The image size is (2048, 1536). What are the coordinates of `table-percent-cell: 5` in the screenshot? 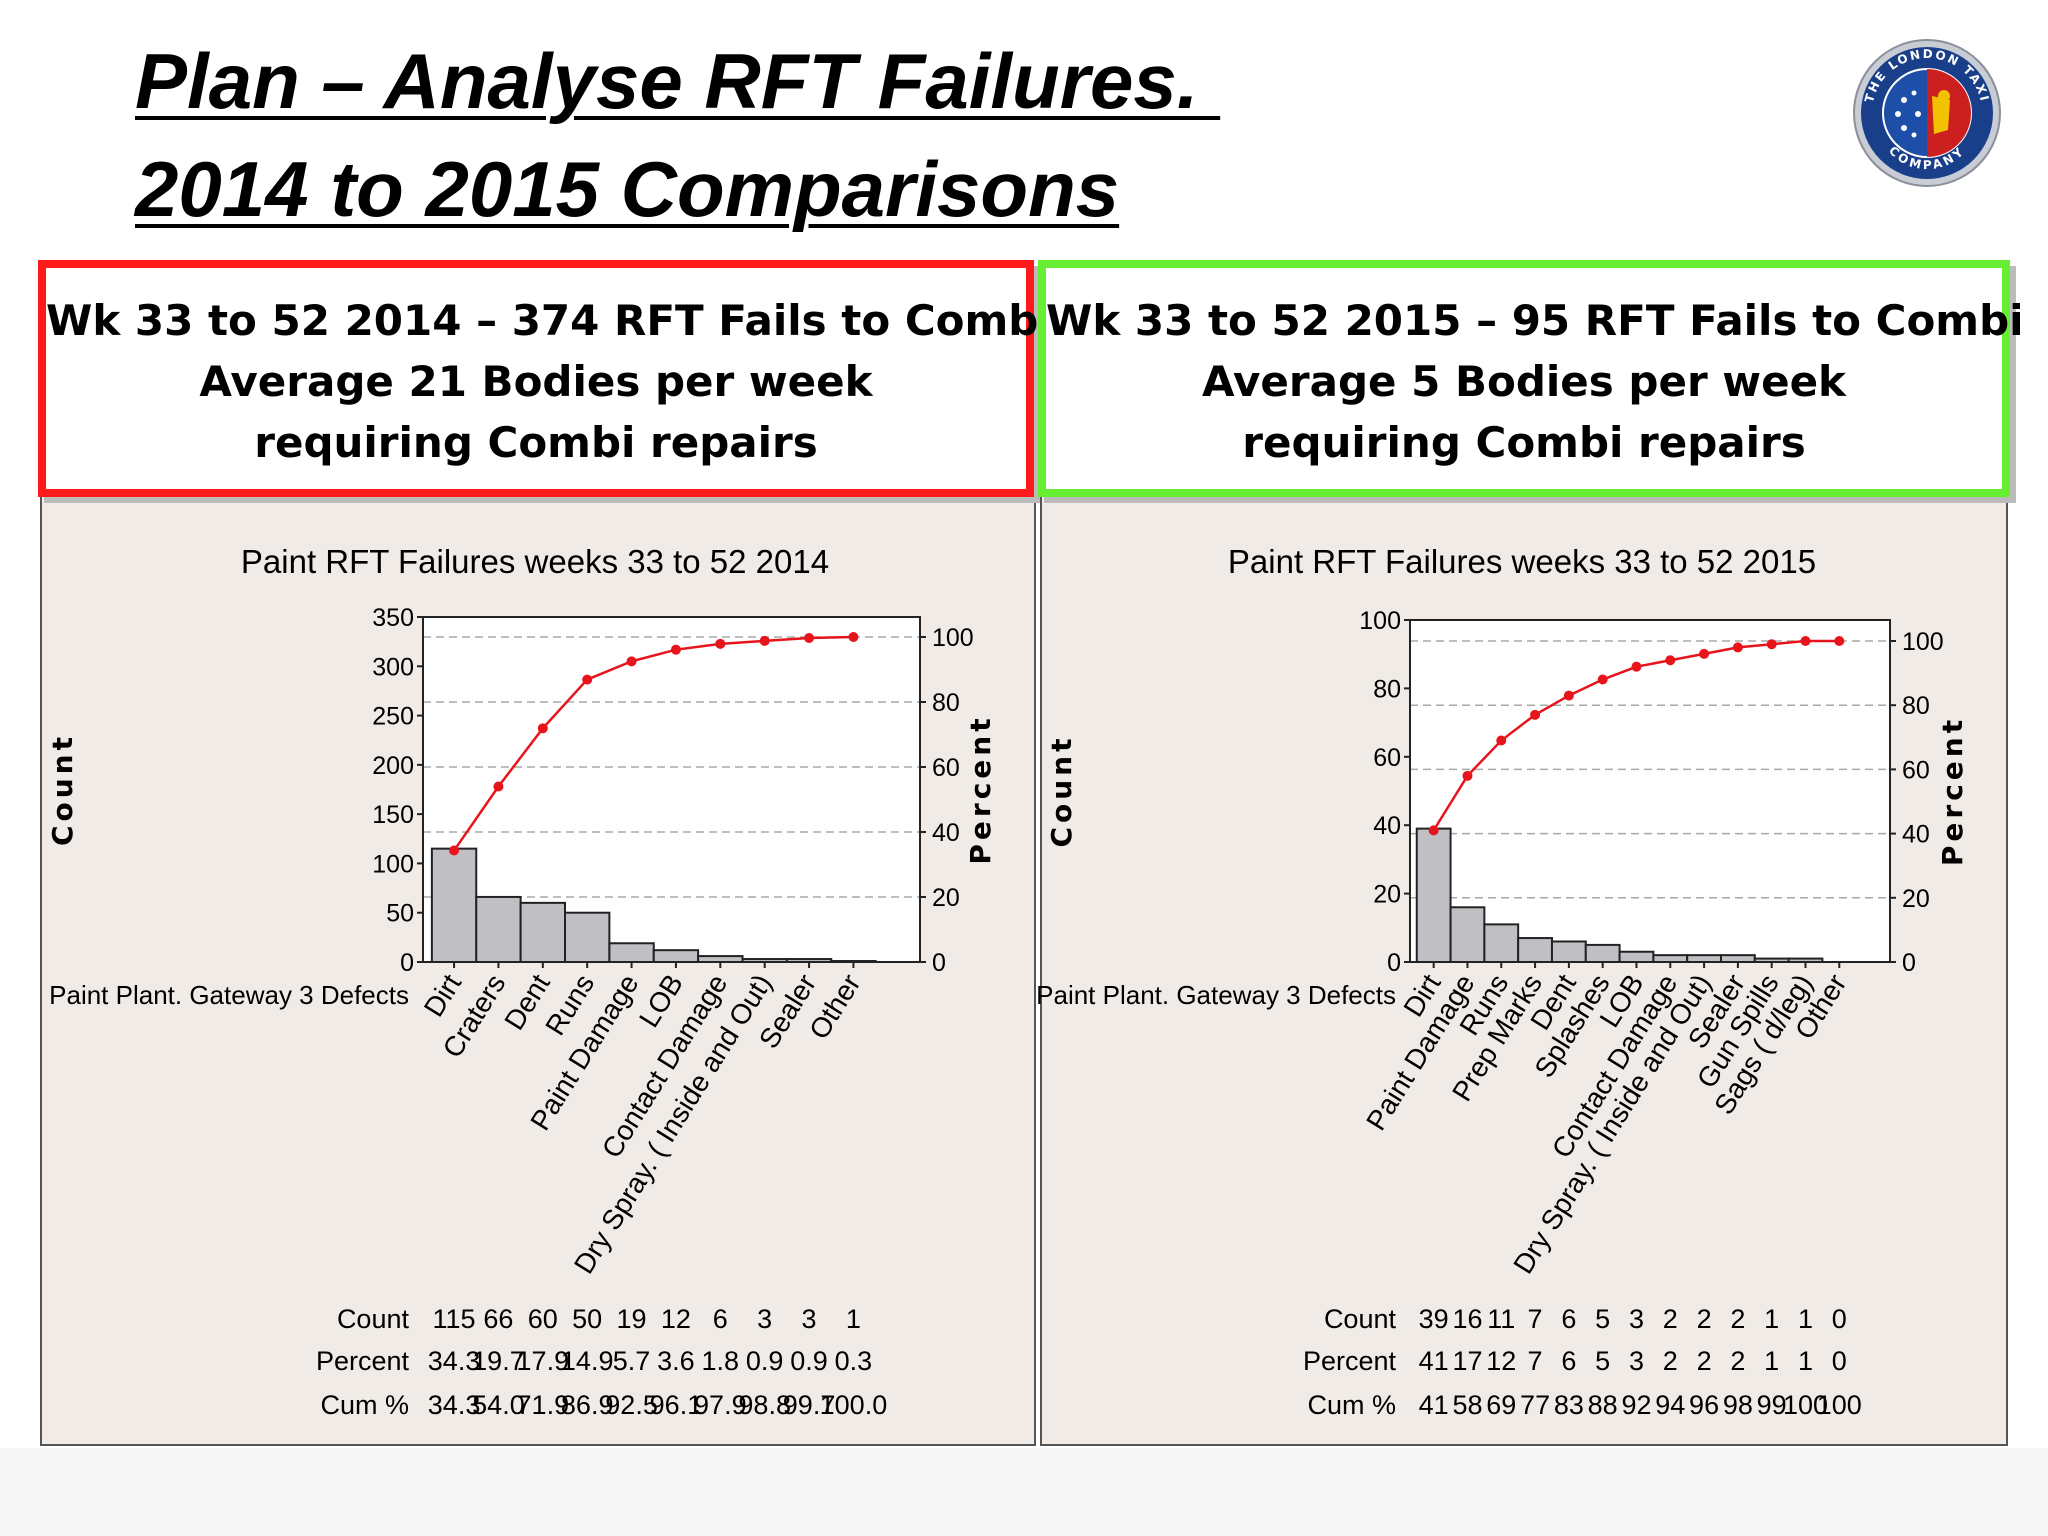 It's located at (1602, 1361).